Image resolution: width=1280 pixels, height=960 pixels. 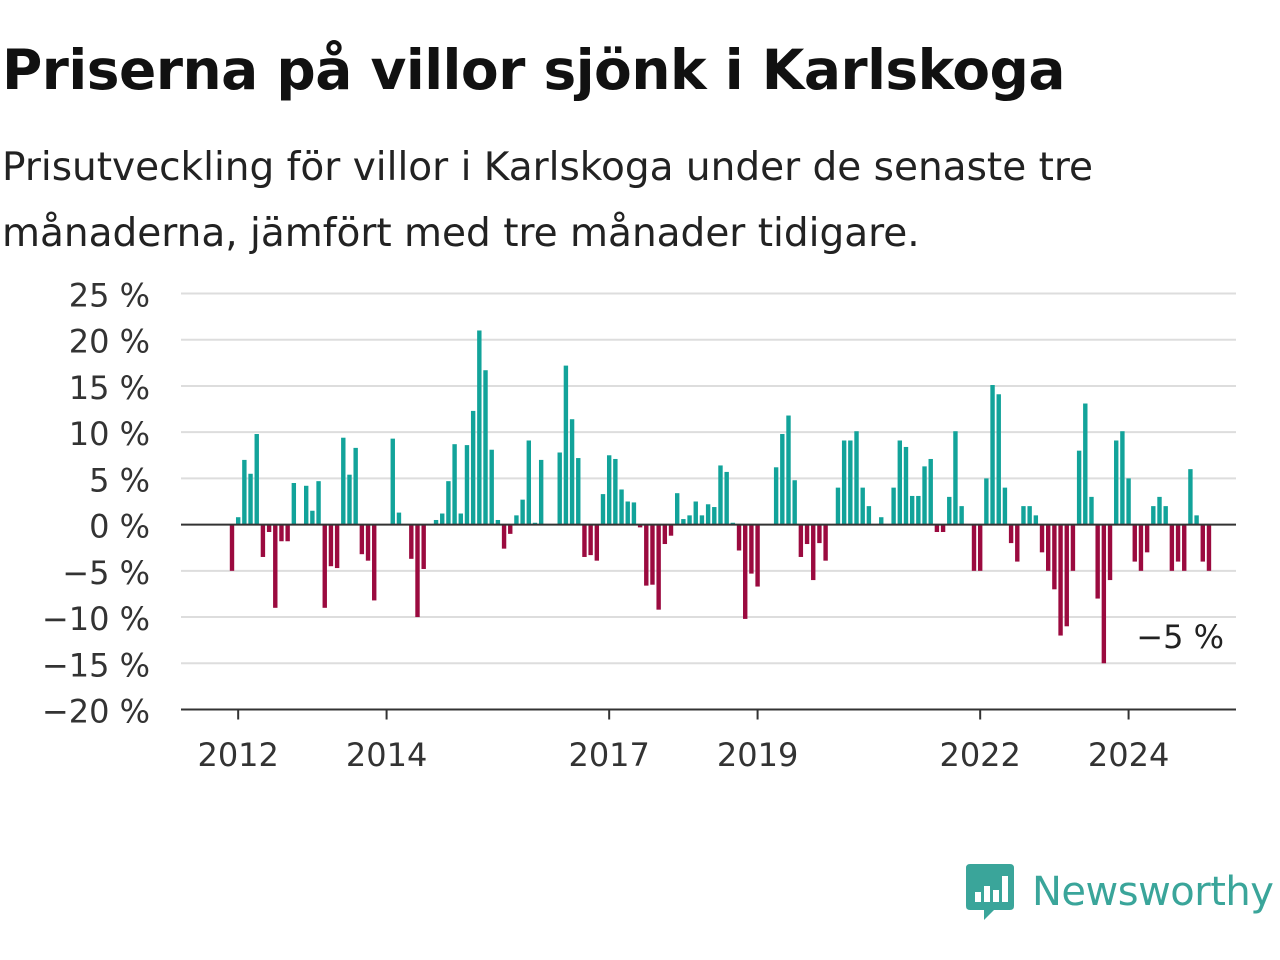 I want to click on x-tick-label: 2014, so click(x=386, y=755).